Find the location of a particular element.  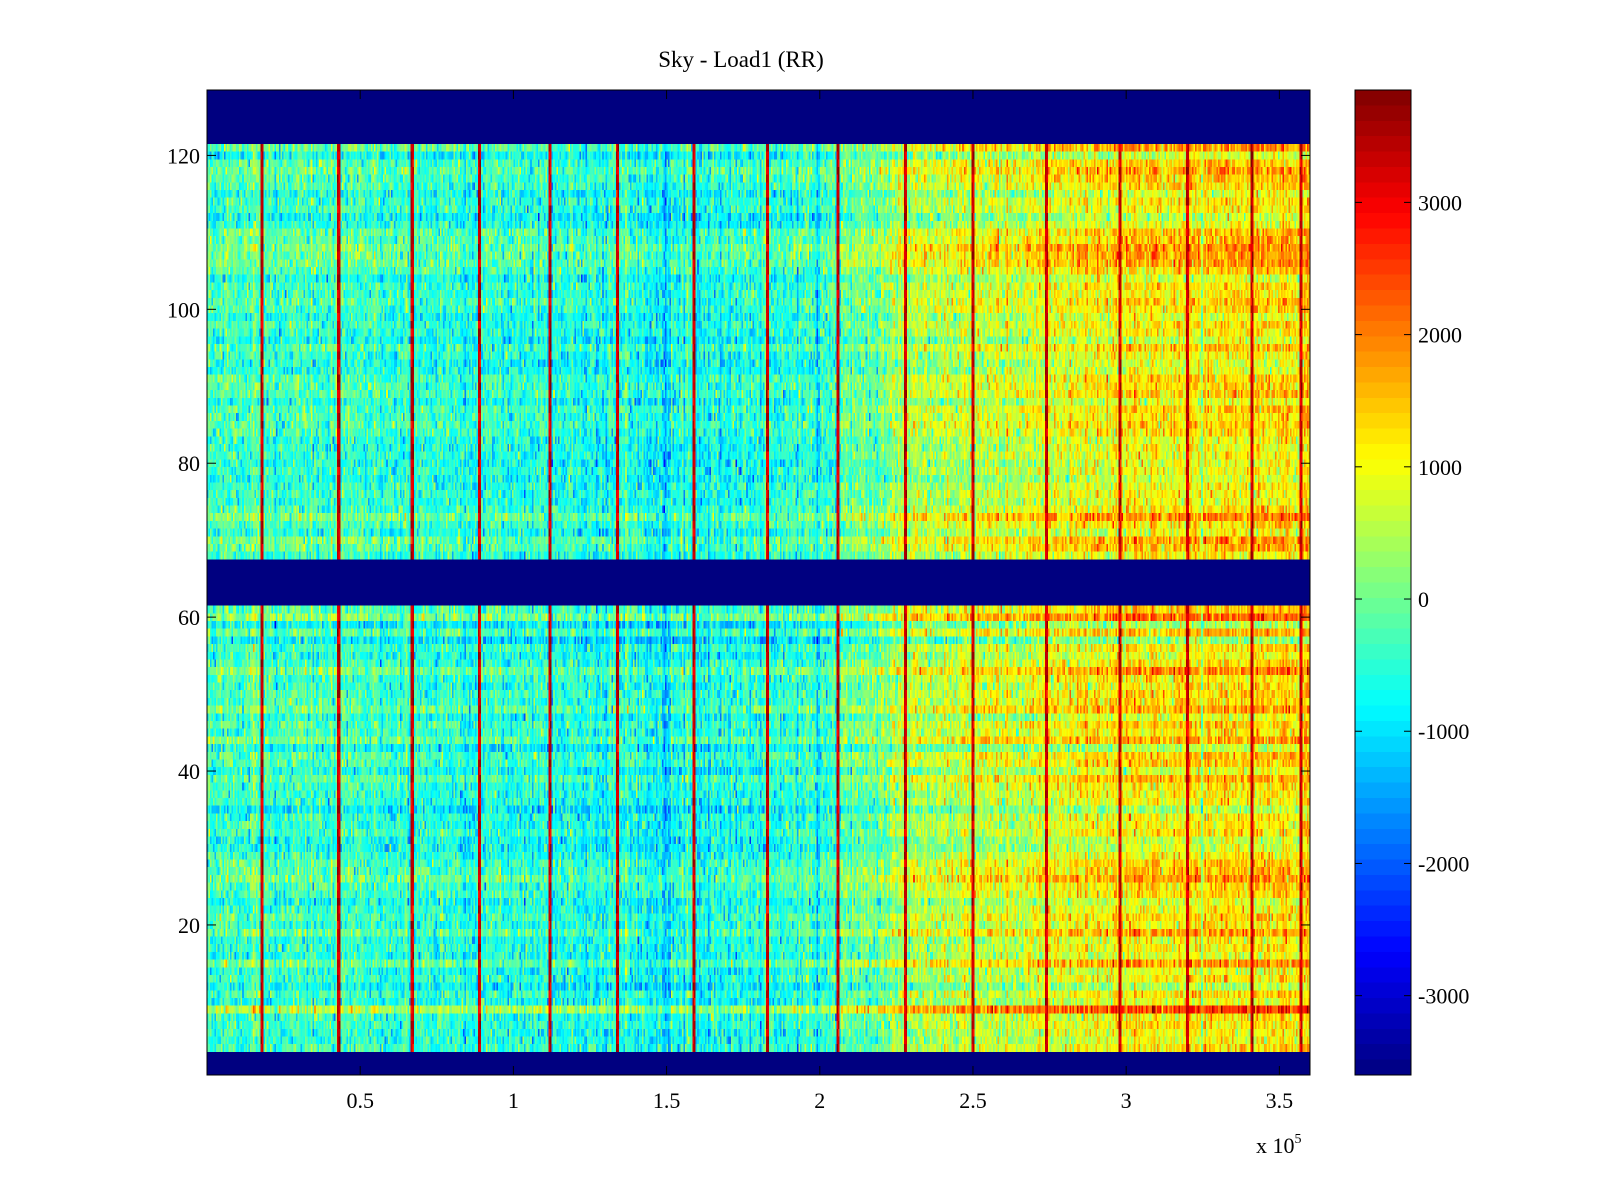

x-tick-label: 3.5 is located at coordinates (1280, 1100).